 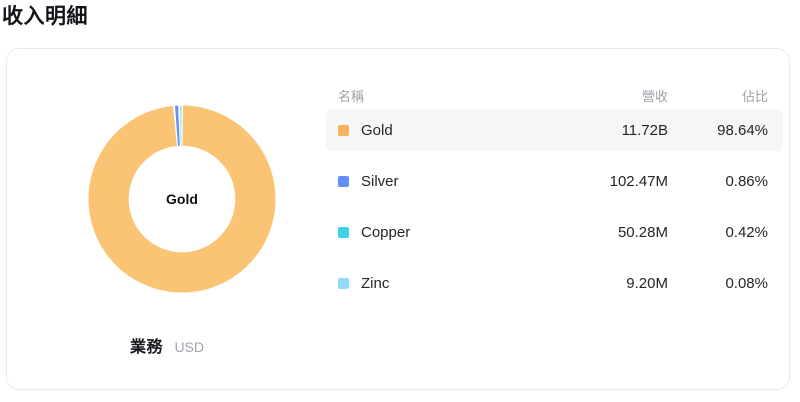 I want to click on series-label: Copper, so click(x=386, y=232).